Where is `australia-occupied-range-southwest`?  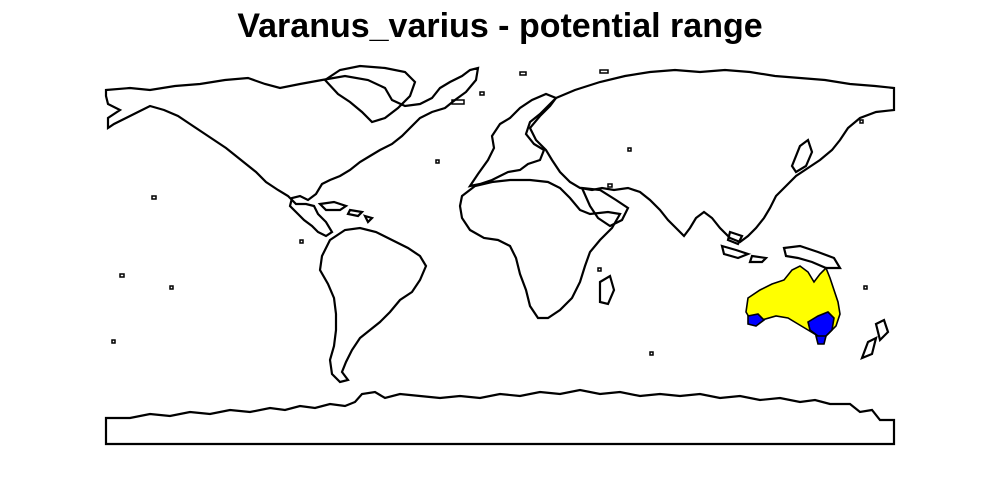 australia-occupied-range-southwest is located at coordinates (756, 320).